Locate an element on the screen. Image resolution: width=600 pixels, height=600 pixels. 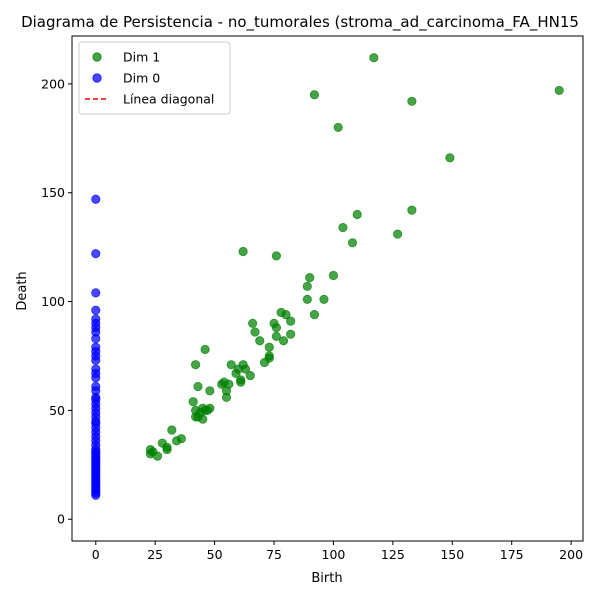
x-tick-label: 25 is located at coordinates (155, 554).